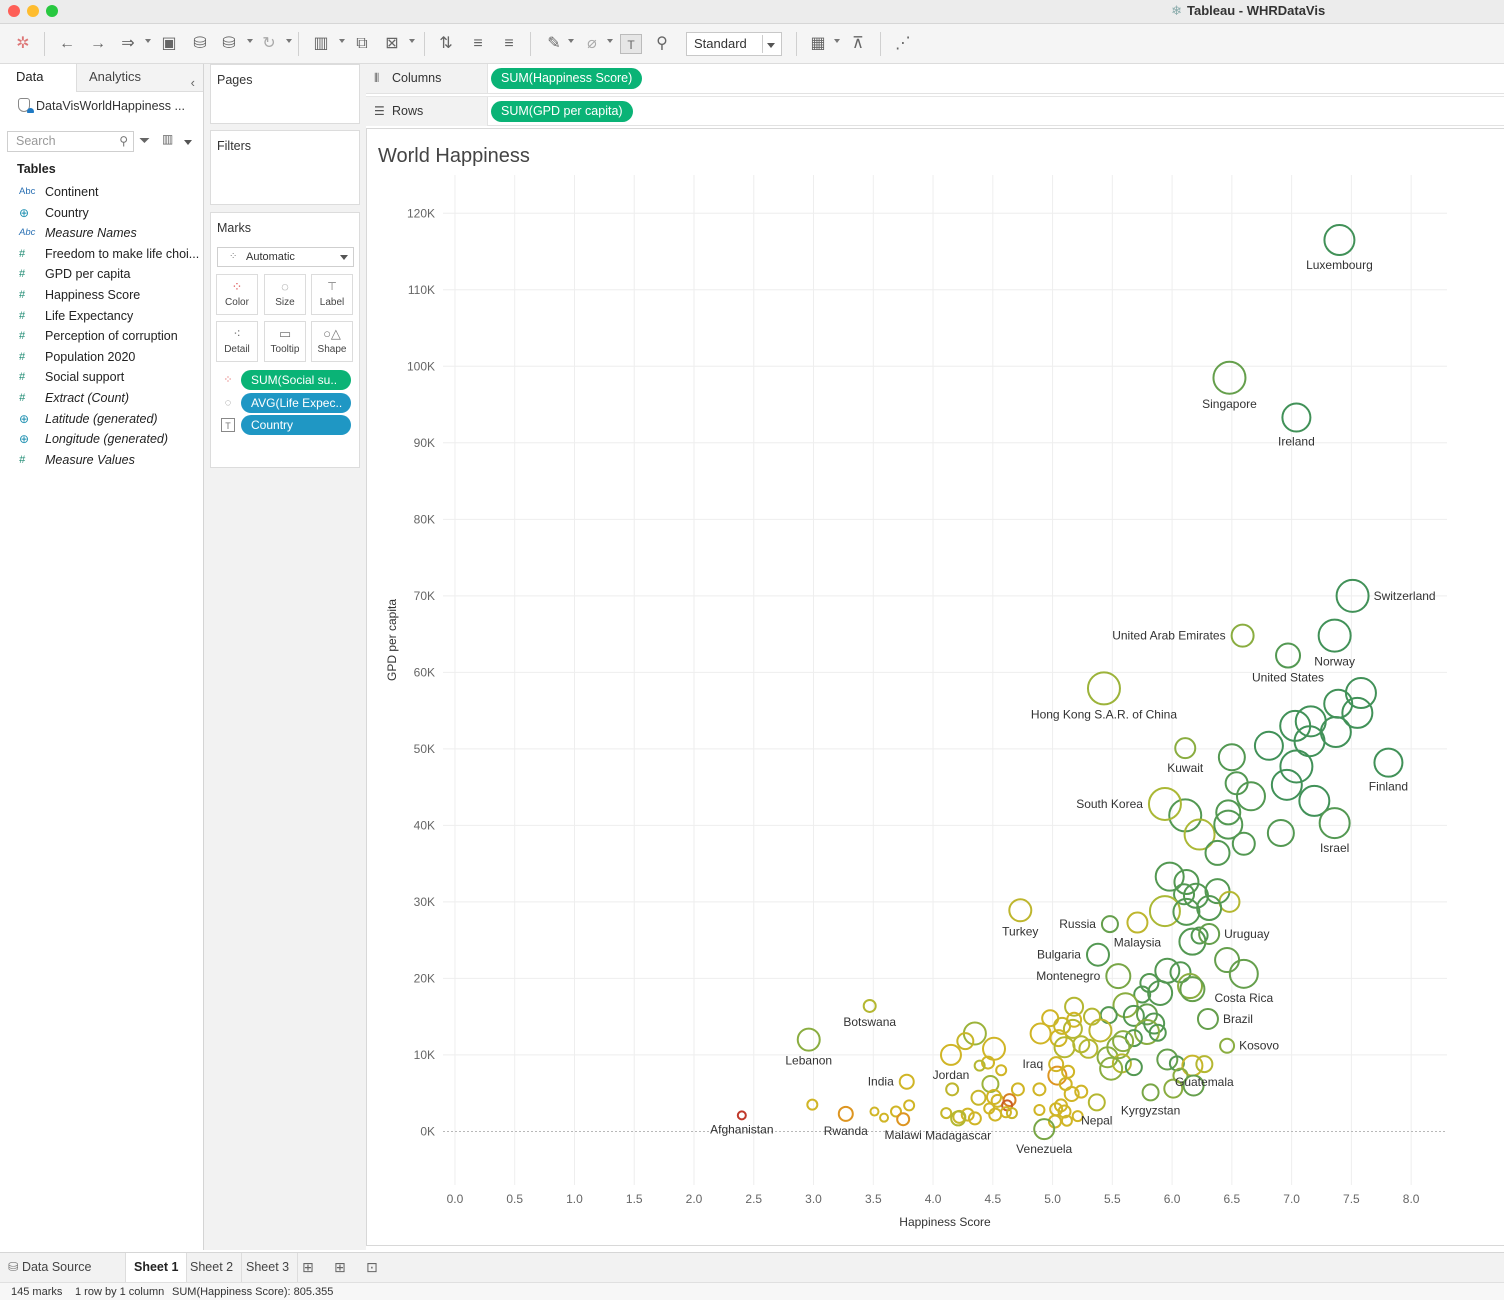 Image resolution: width=1504 pixels, height=1300 pixels. Describe the element at coordinates (1109, 924) in the screenshot. I see `data-point-russia` at that location.